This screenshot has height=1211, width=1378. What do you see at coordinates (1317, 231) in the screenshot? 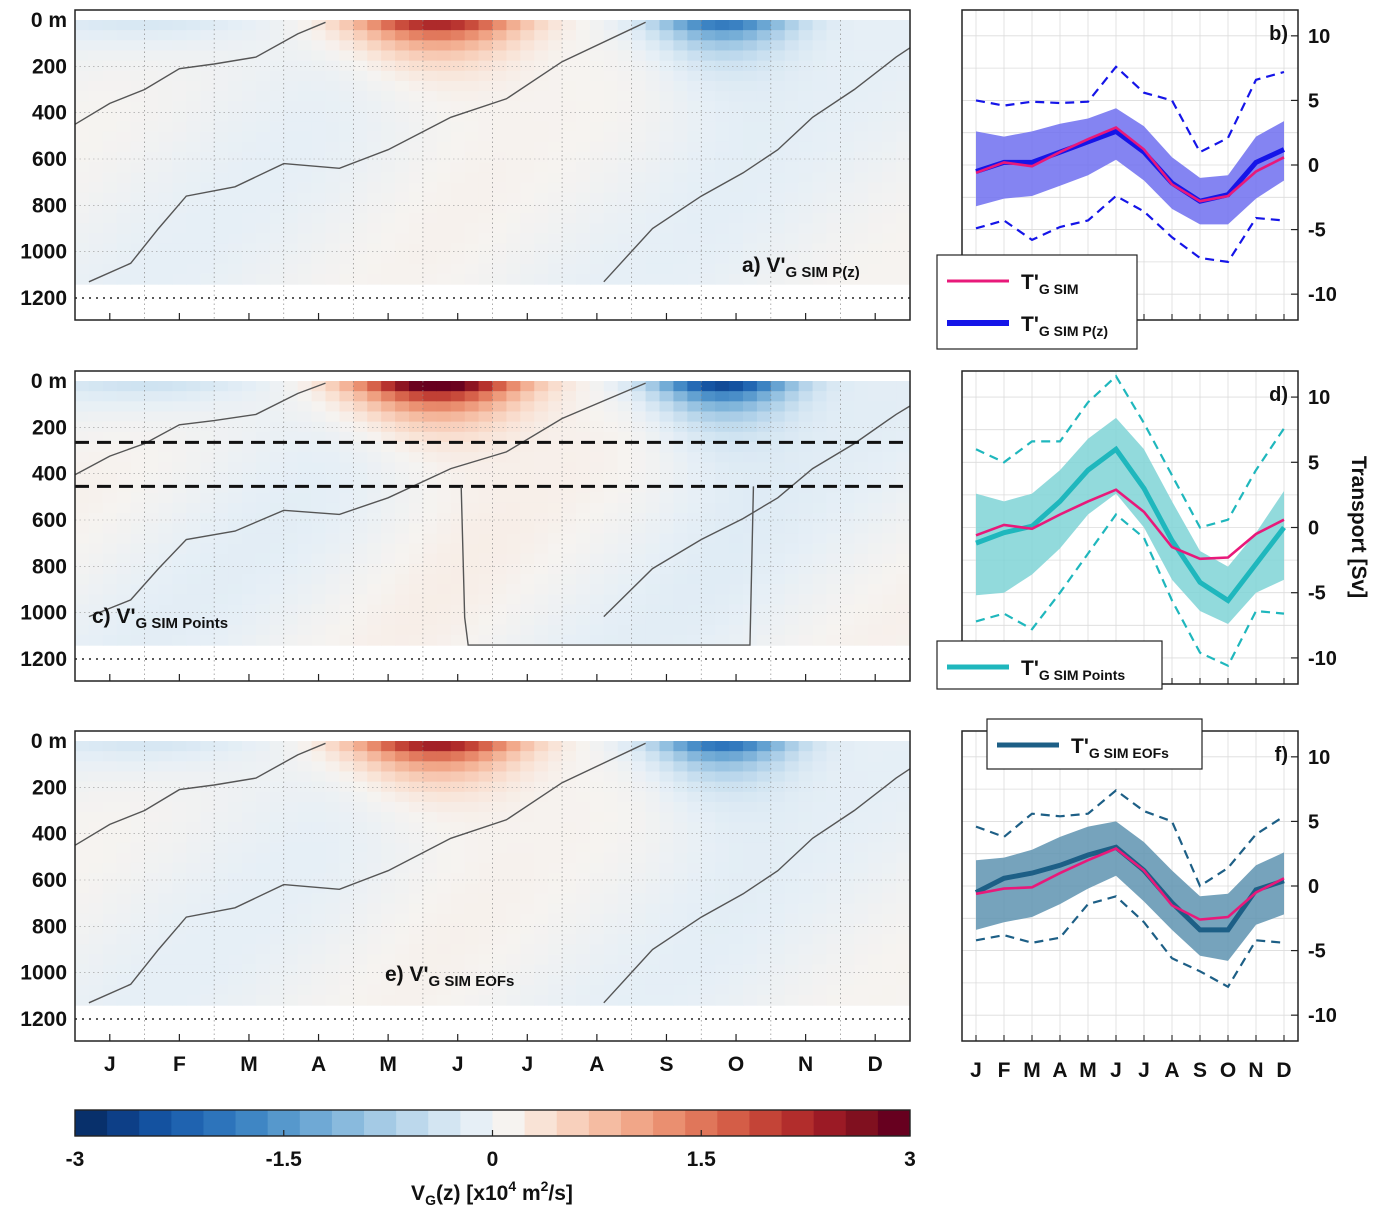
I see `y-tick-label: -5` at bounding box center [1317, 231].